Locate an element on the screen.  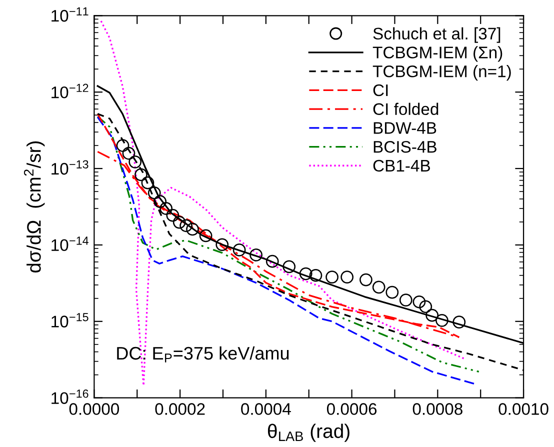
y-axis-title: dσ/dΩ (cm$^{2}$/sr) is located at coordinates (34, 207).